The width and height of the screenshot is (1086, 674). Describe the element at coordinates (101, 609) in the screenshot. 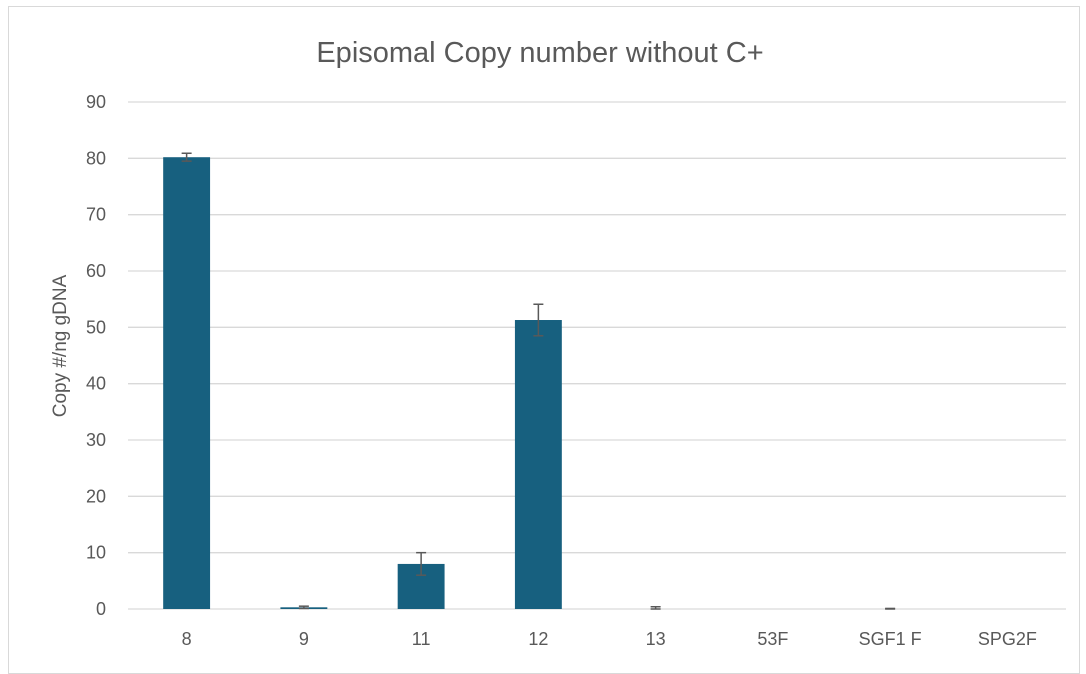

I see `y-tick-label: 0` at that location.